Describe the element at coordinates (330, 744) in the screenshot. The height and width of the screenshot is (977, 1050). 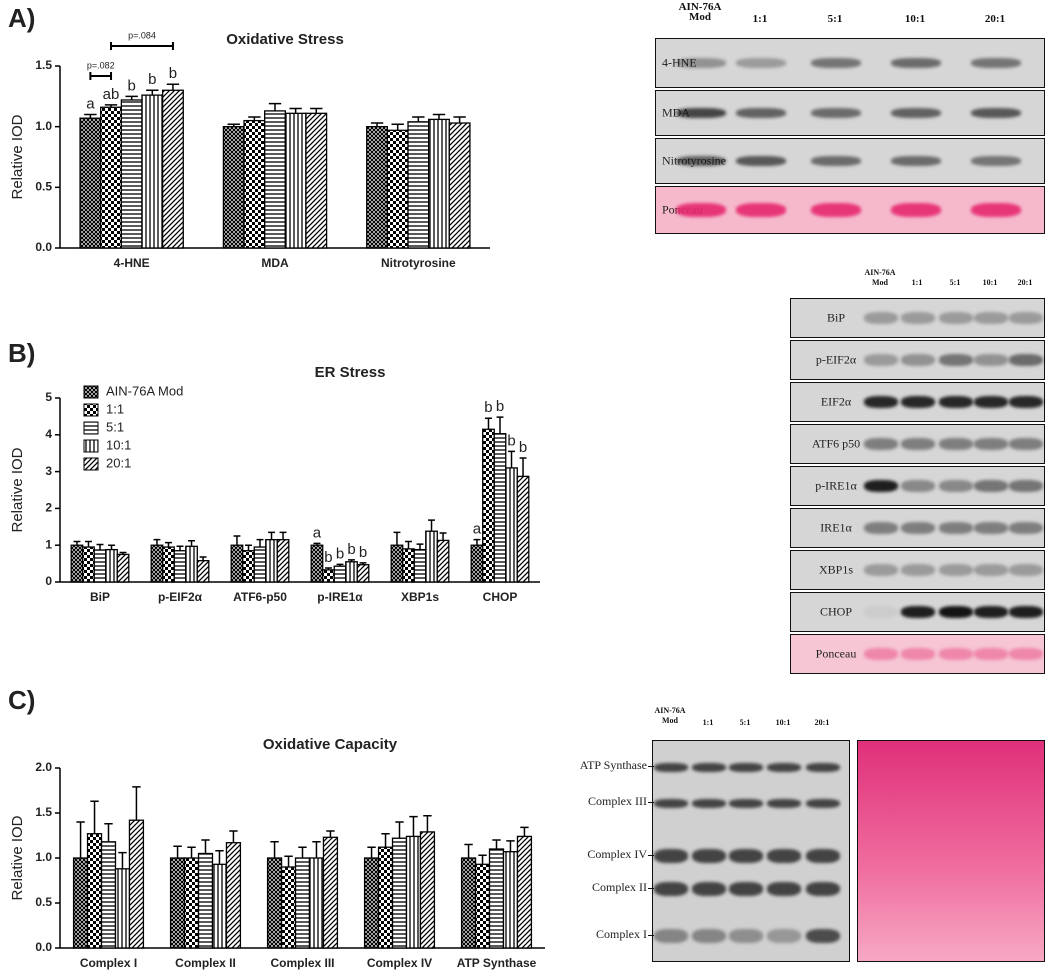
I see `chart-title: Oxidative Capacity` at that location.